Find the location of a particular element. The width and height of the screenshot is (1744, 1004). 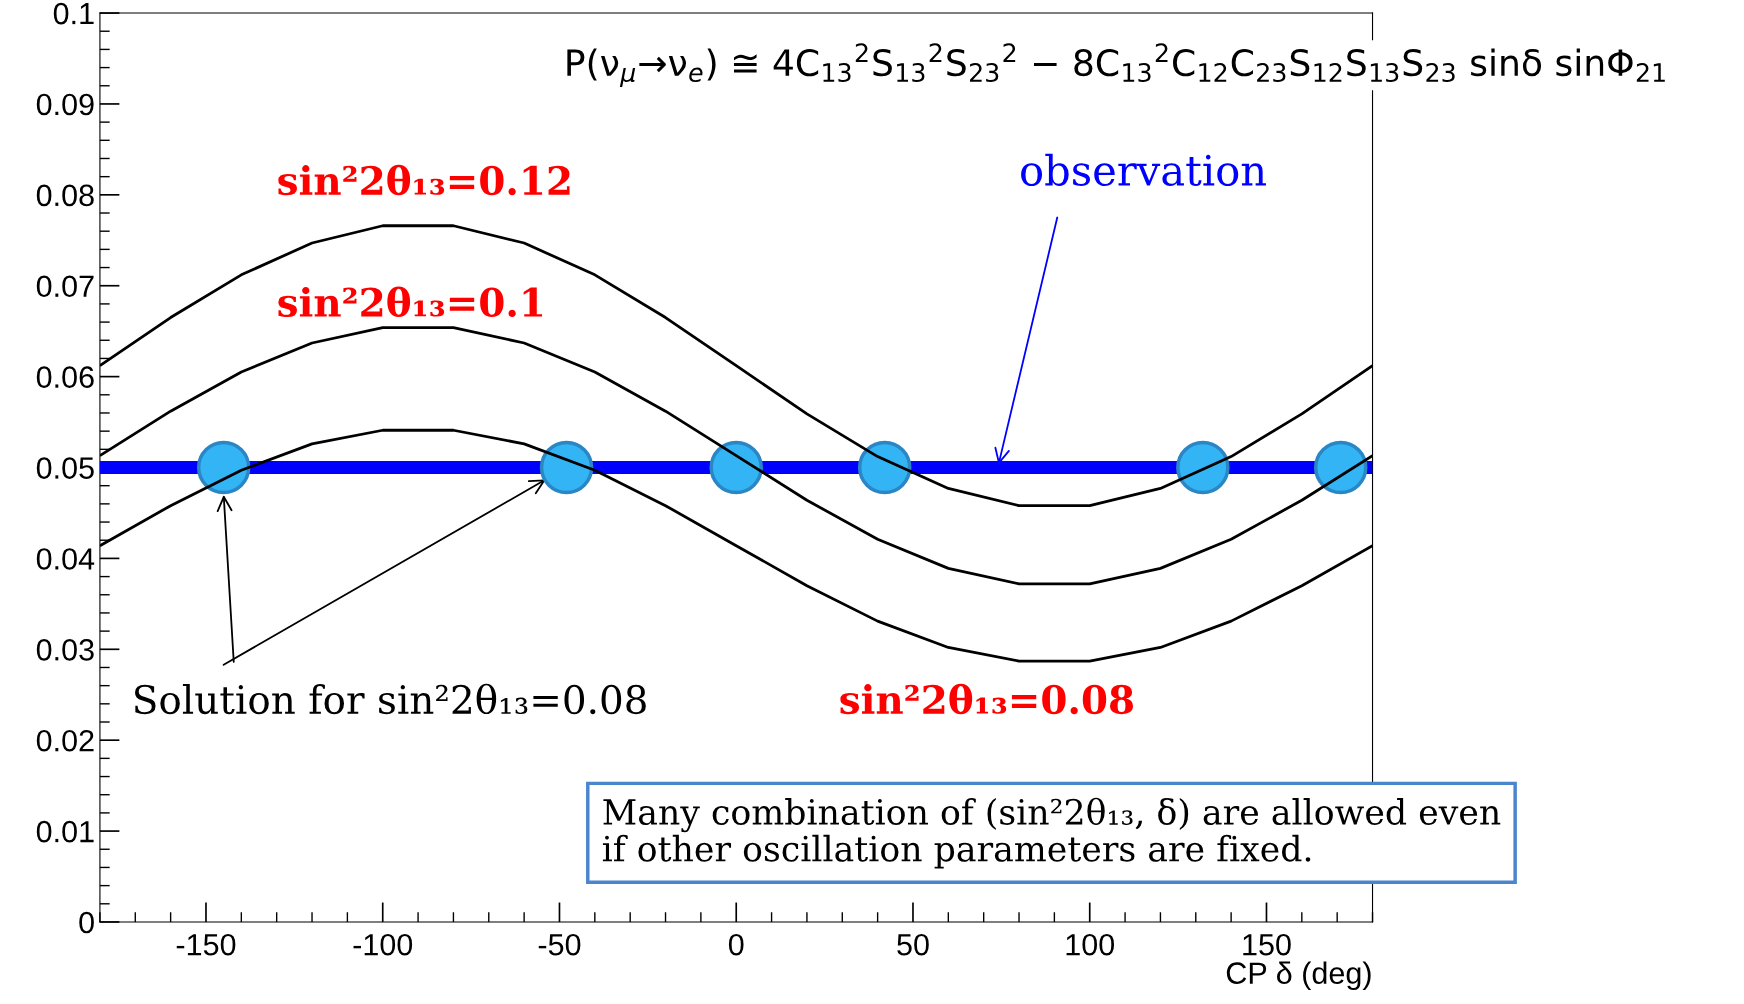

y-tick-label: 0.06 is located at coordinates (65, 377).